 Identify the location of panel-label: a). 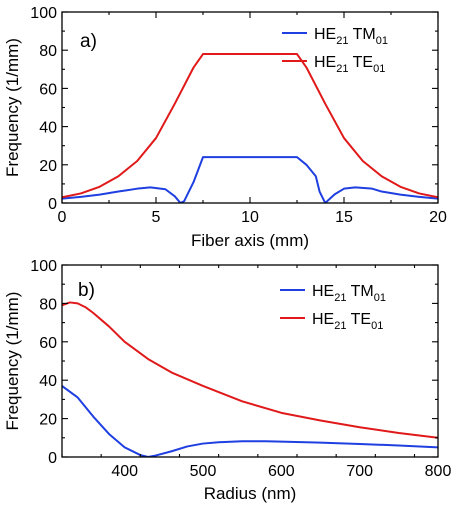
(88, 41).